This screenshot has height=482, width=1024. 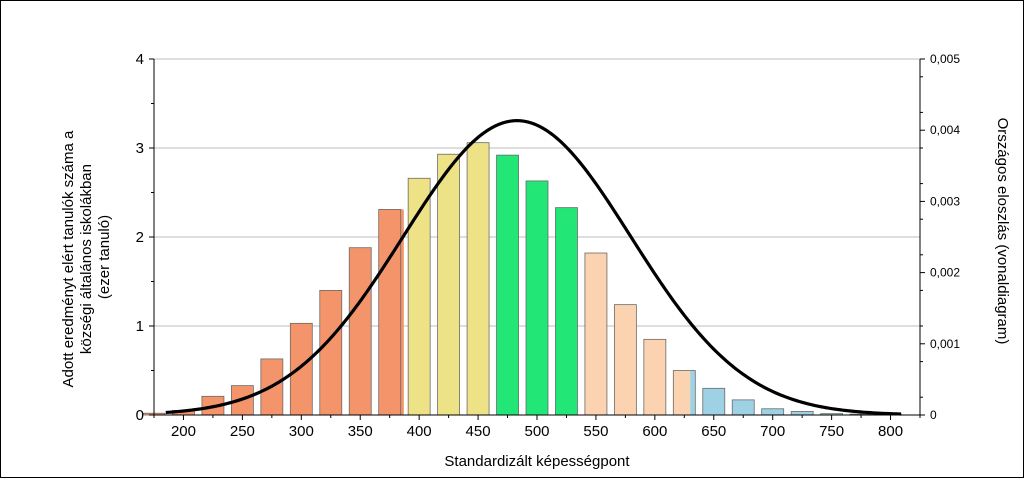 I want to click on y2-tick-label: 0,005, so click(x=945, y=59).